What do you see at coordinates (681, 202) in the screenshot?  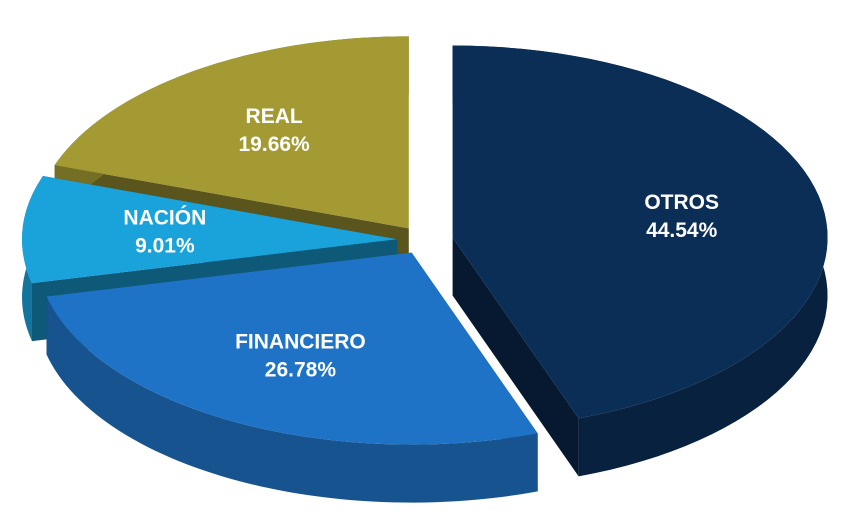 I see `slice-category: OTROS` at bounding box center [681, 202].